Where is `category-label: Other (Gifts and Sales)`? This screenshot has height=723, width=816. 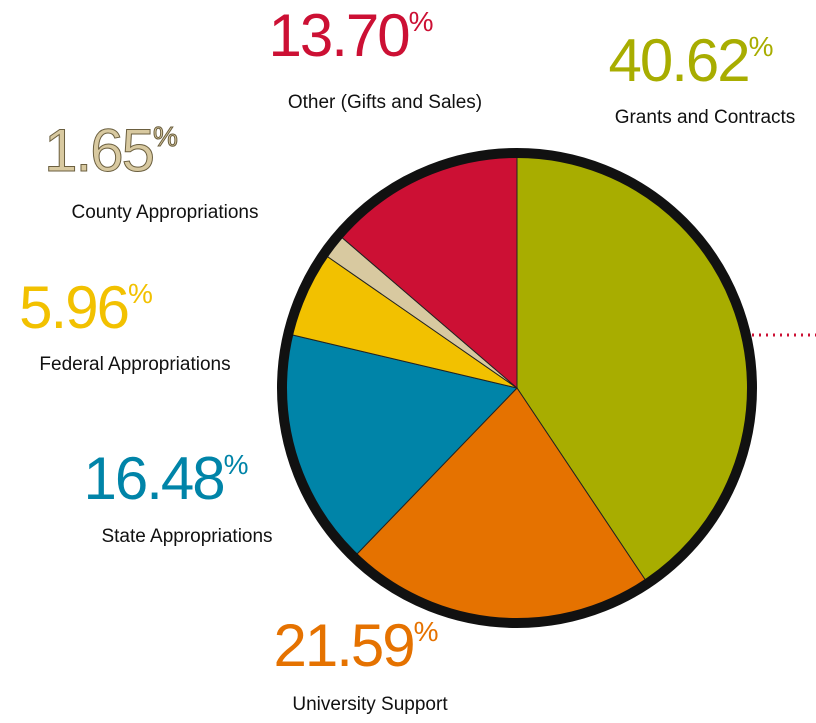
category-label: Other (Gifts and Sales) is located at coordinates (385, 102).